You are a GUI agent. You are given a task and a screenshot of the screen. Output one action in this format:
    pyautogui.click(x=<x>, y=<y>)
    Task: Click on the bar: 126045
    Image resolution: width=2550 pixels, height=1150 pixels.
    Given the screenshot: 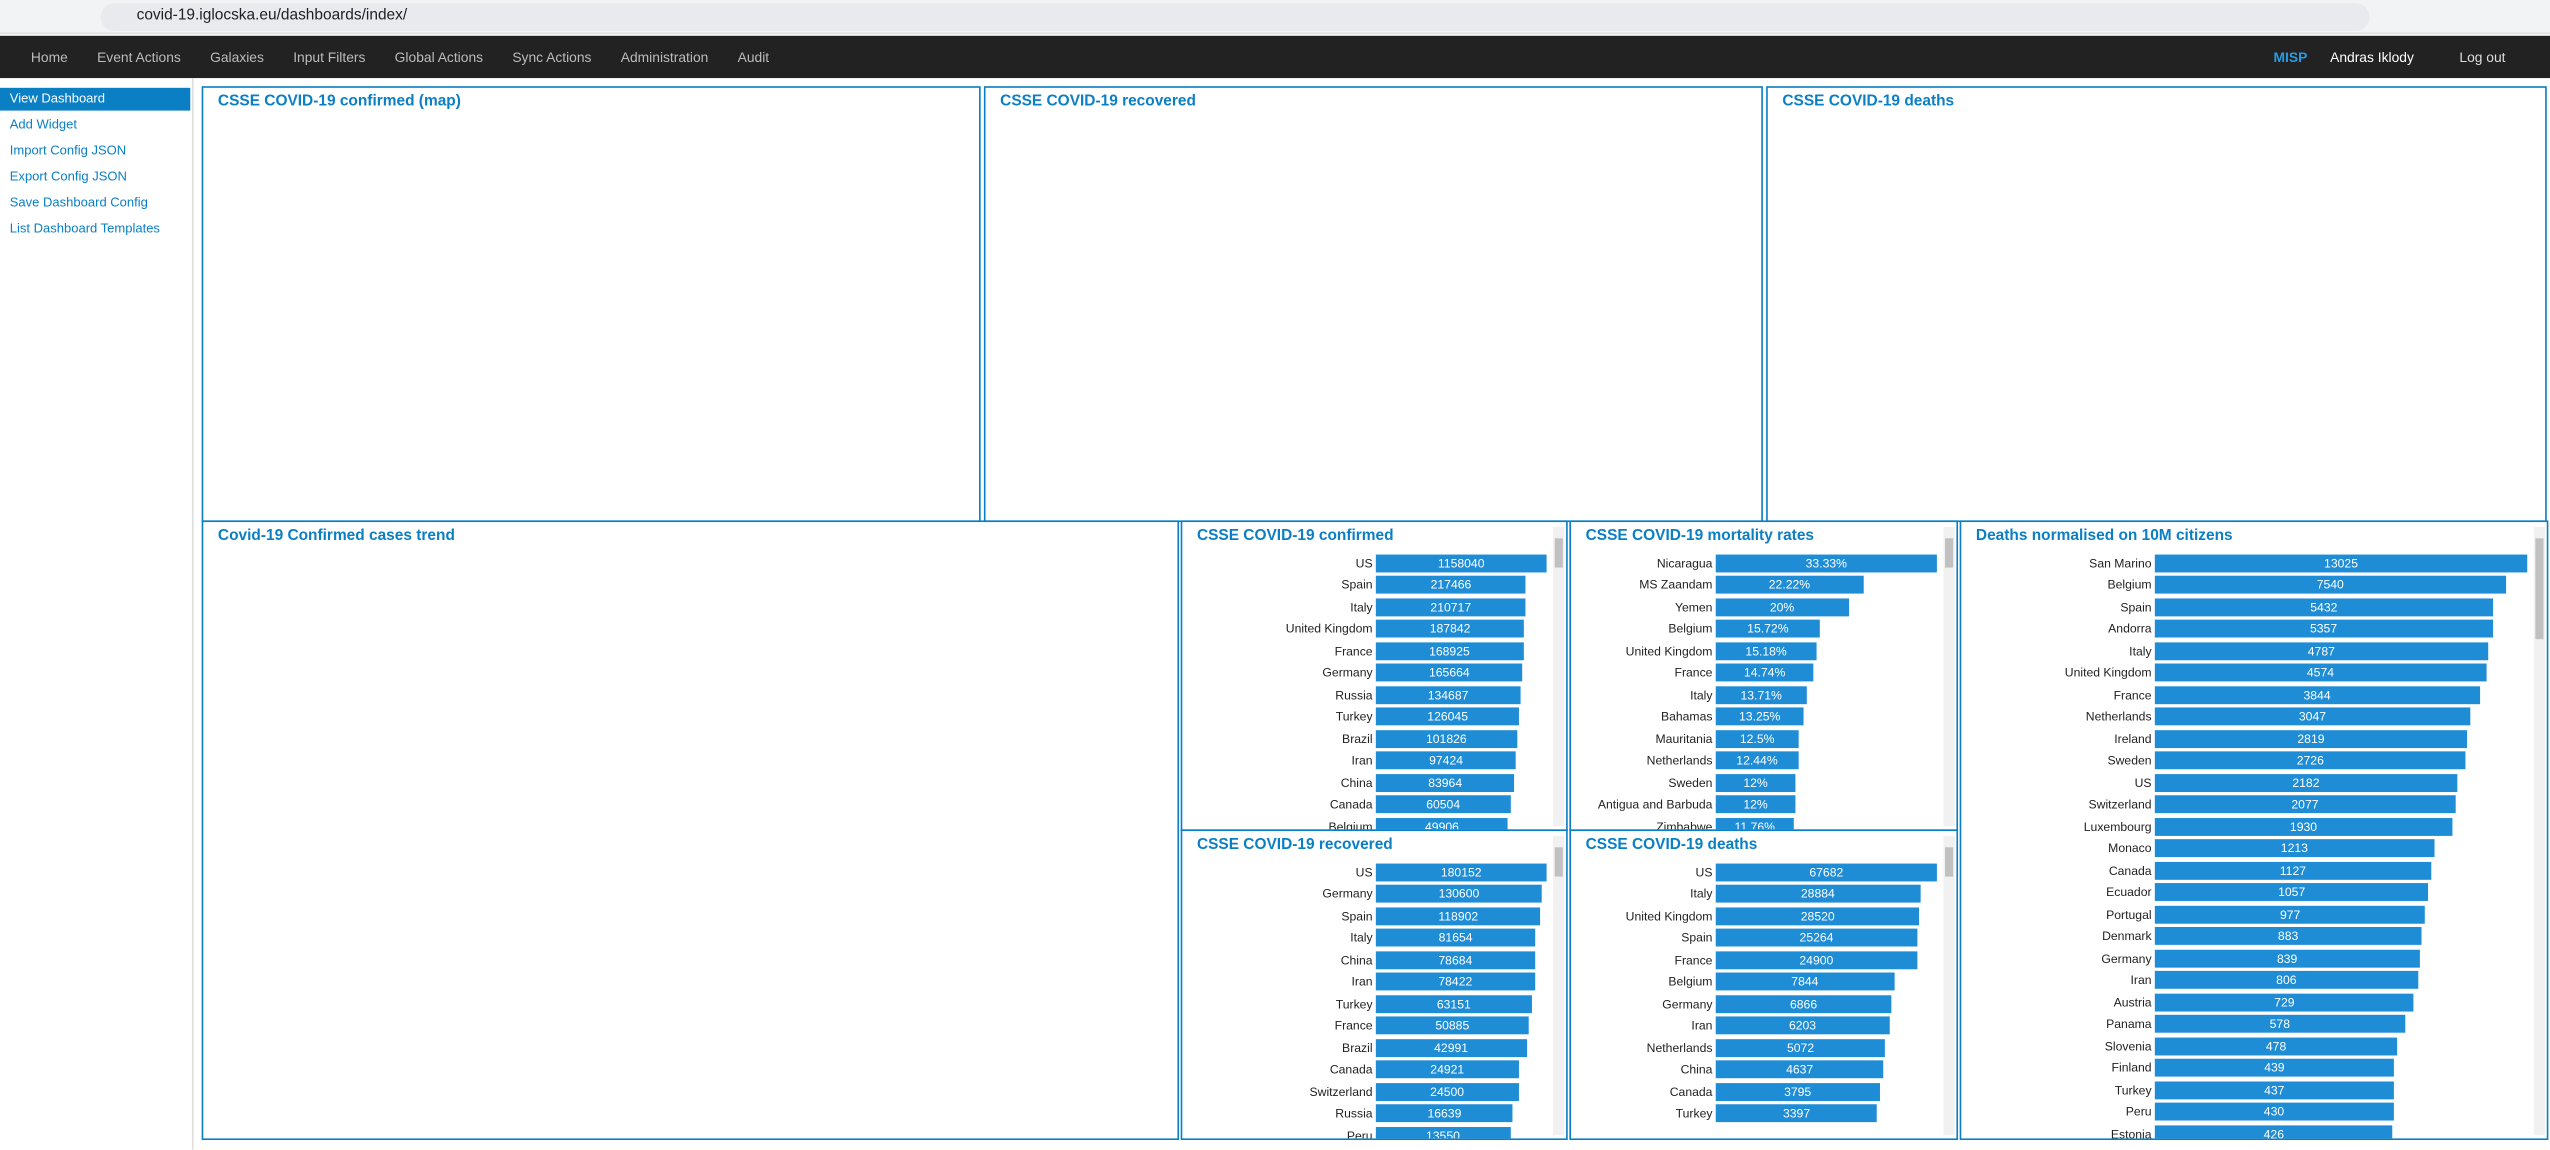 What is the action you would take?
    pyautogui.click(x=1447, y=716)
    